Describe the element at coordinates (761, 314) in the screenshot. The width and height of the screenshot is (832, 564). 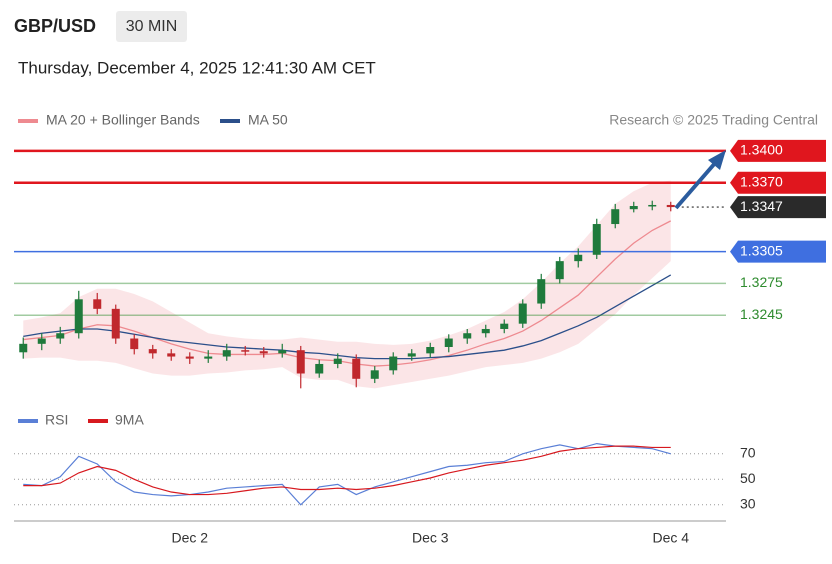
I see `level-label: 1.3245` at that location.